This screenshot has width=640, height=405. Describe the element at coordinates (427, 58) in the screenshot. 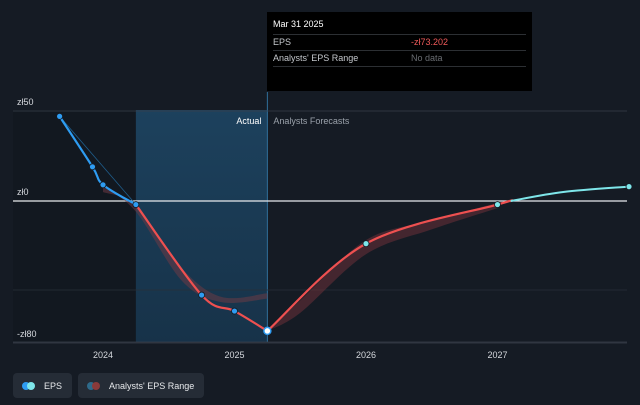

I see `tooltip-range-value: No data` at that location.